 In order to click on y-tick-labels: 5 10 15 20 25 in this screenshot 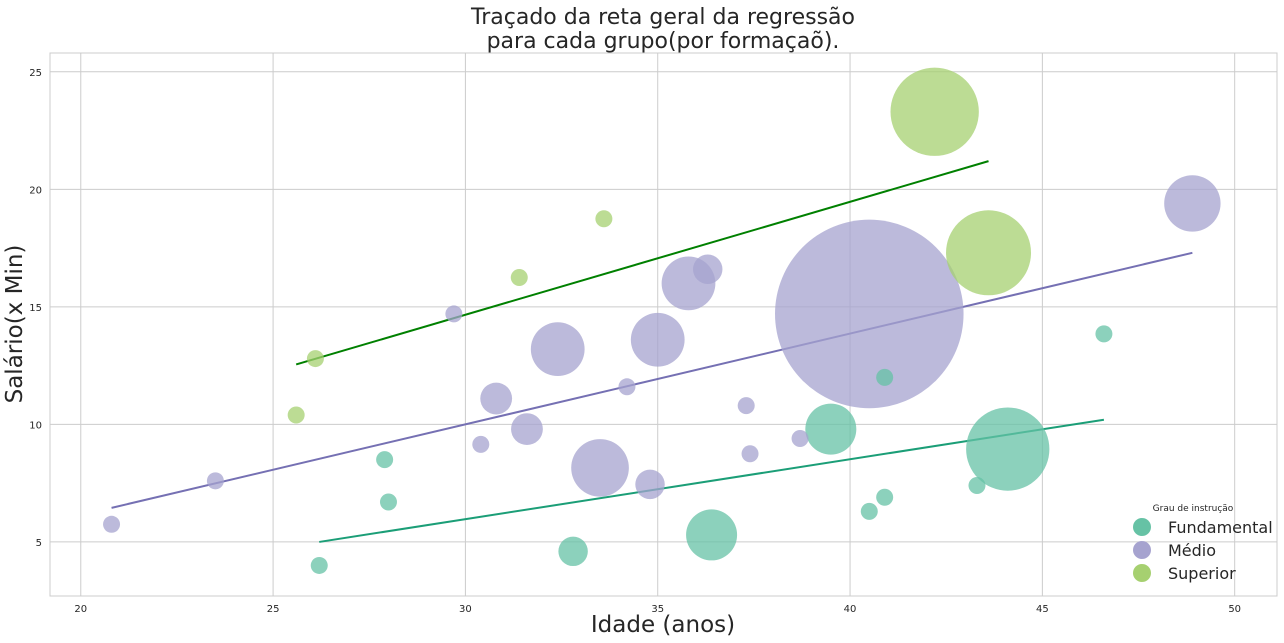, I will do `click(35, 308)`.